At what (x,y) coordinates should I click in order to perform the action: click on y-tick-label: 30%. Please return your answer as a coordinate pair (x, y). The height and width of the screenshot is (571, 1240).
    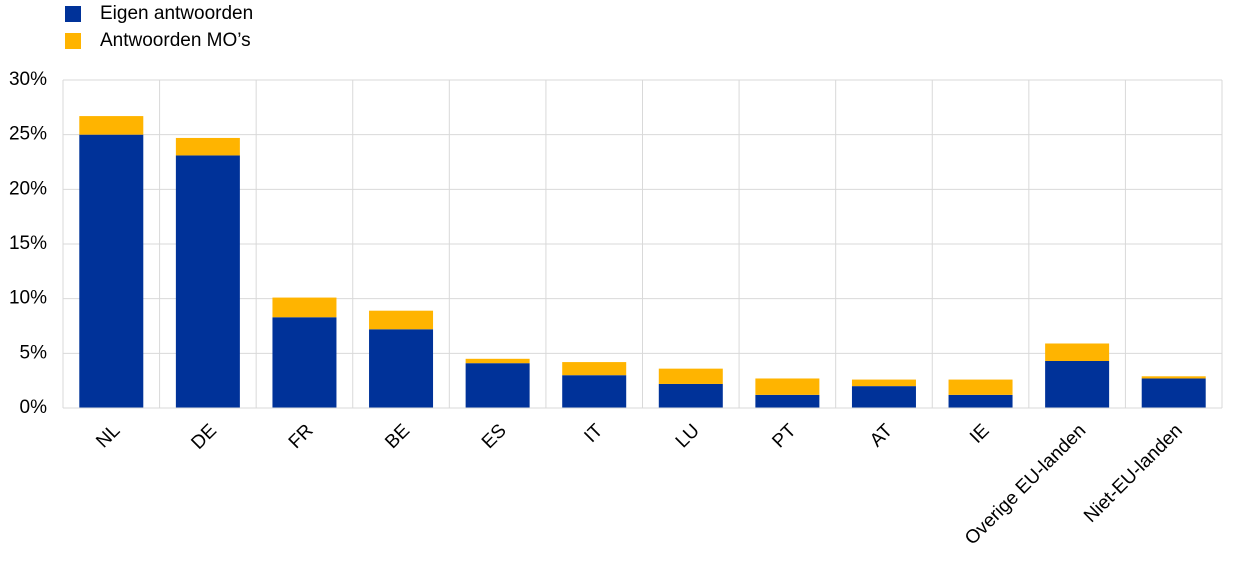
    Looking at the image, I should click on (28, 79).